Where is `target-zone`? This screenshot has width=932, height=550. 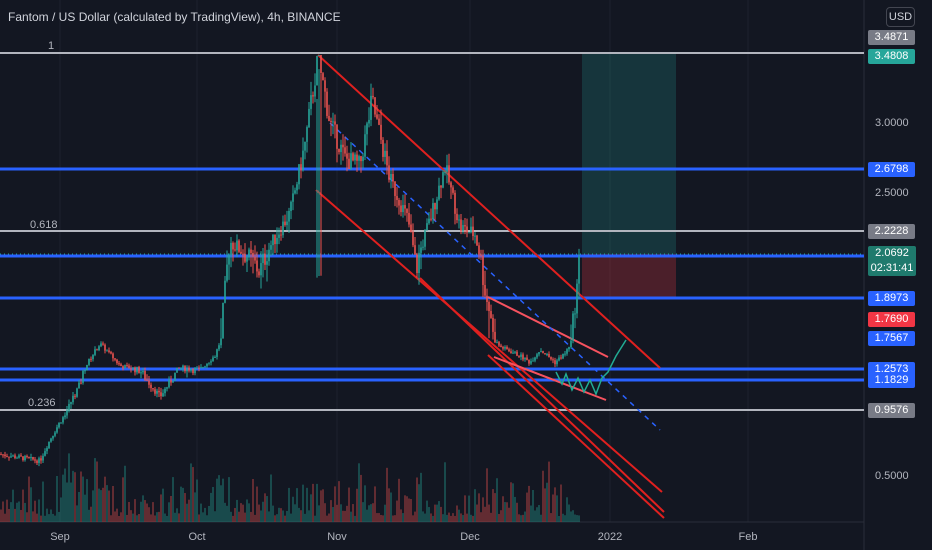 target-zone is located at coordinates (629, 153).